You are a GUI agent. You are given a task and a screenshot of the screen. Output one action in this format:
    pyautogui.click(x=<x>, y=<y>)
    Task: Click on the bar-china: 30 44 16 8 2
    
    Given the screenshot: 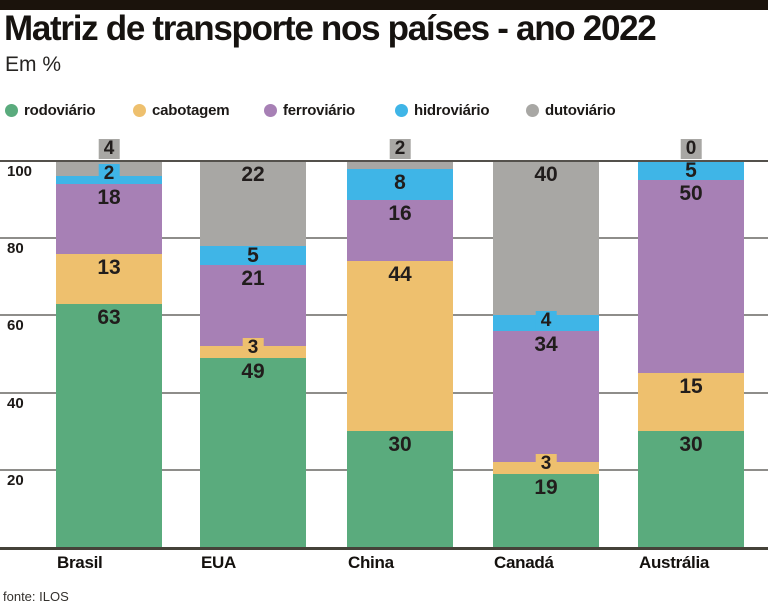 What is the action you would take?
    pyautogui.click(x=400, y=302)
    